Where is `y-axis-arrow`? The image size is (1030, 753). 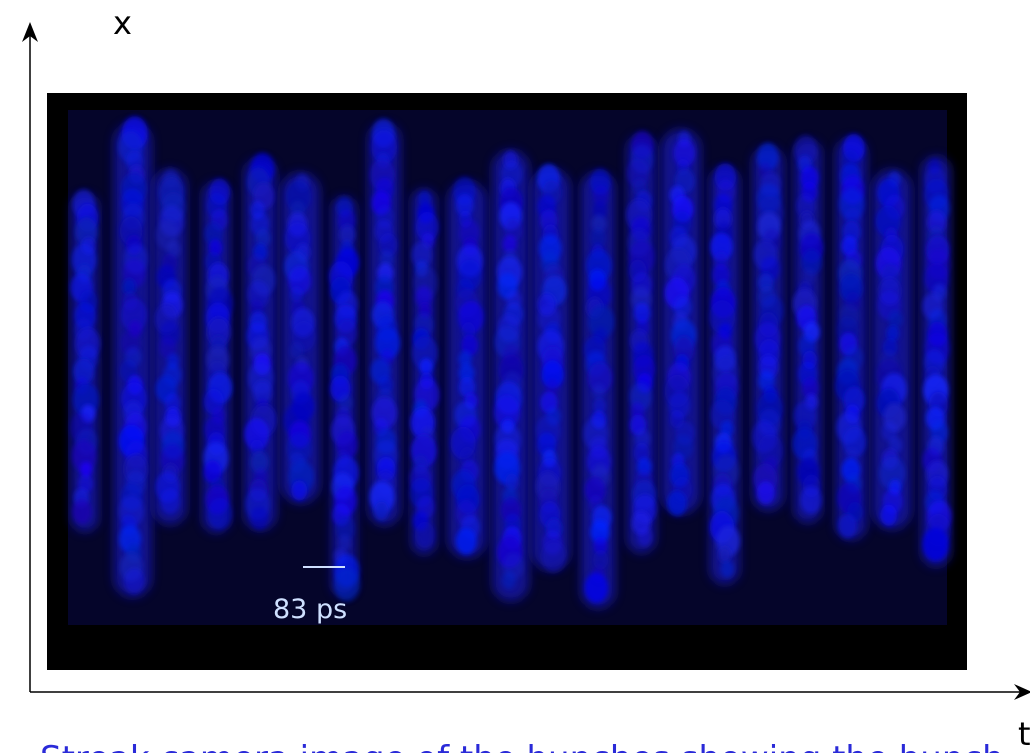
y-axis-arrow is located at coordinates (30, 32).